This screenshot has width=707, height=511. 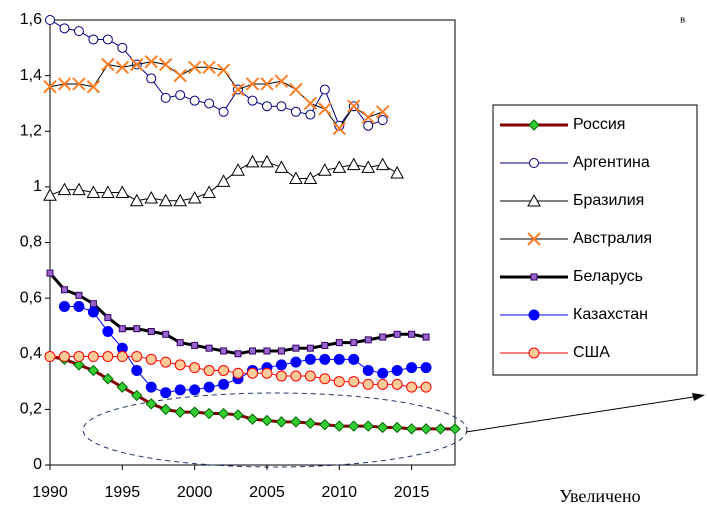 I want to click on legend-label: Бразилия, so click(x=608, y=200).